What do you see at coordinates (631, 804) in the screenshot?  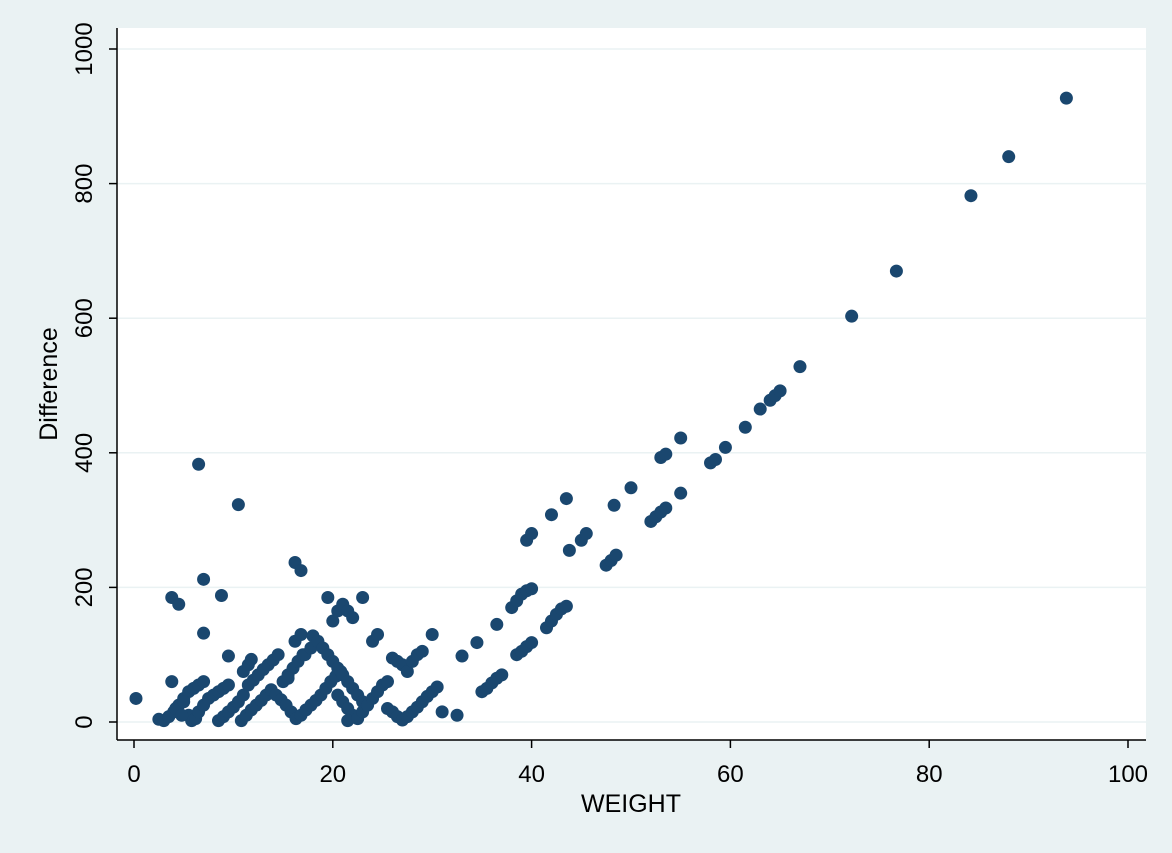 I see `x-axis-title: WEIGHT` at bounding box center [631, 804].